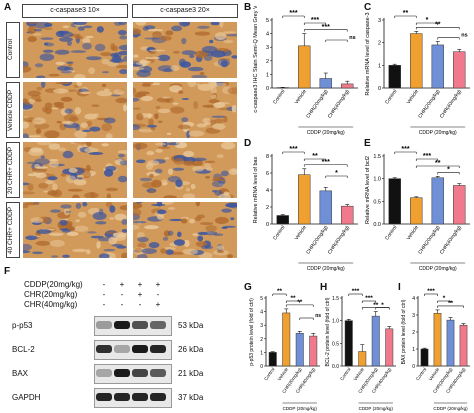 This screenshot has height=413, width=474. What do you see at coordinates (75, 11) in the screenshot?
I see `col-header-10x: c-caspase3 10×` at bounding box center [75, 11].